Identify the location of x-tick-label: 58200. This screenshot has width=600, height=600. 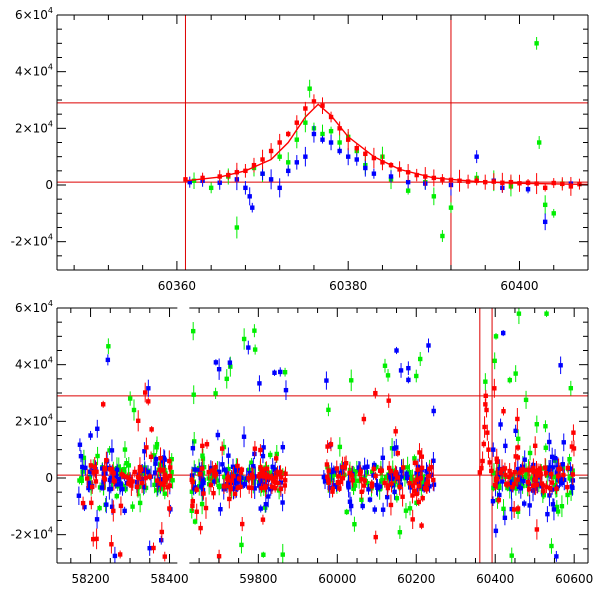
(90, 579).